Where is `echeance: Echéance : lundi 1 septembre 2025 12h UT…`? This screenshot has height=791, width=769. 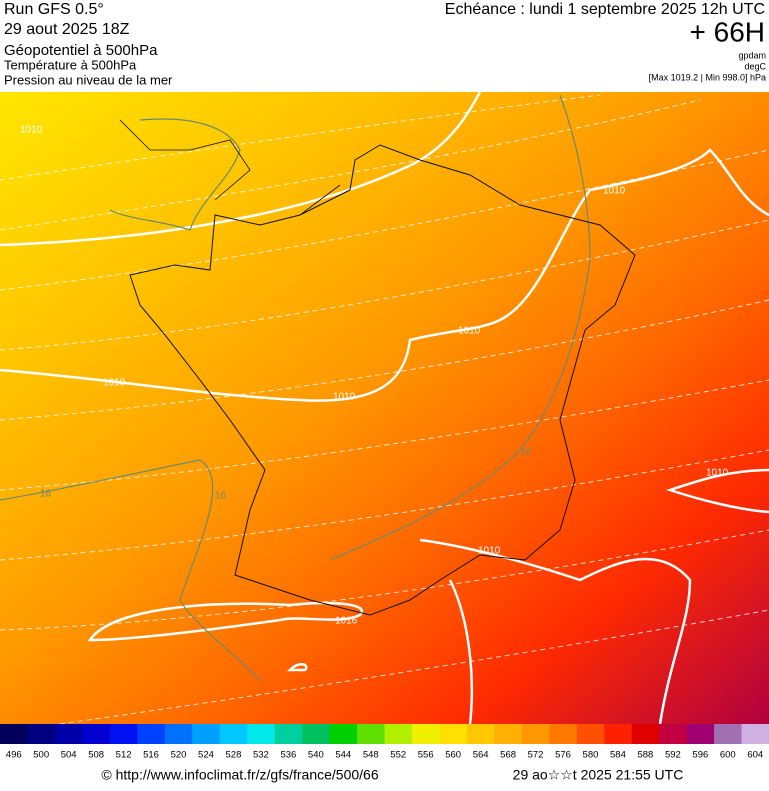
echeance: Echéance : lundi 1 septembre 2025 12h UT… is located at coordinates (605, 9).